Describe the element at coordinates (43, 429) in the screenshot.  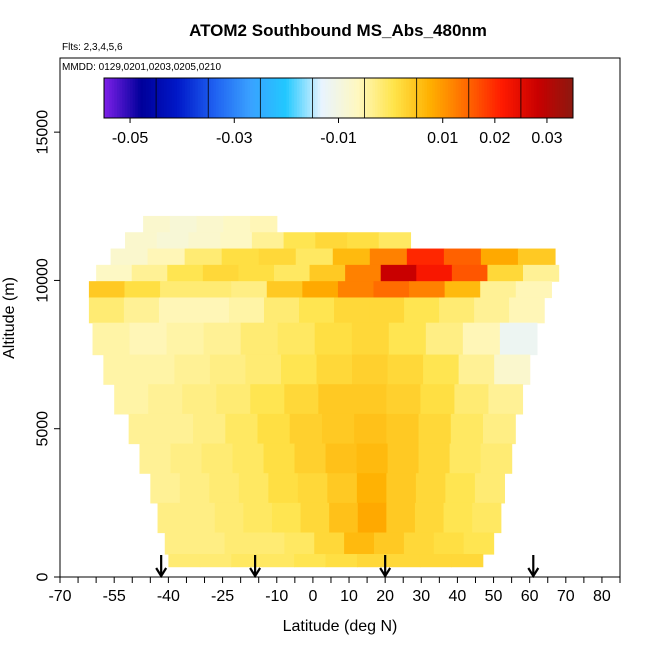
I see `y-tick-label: 5000` at that location.